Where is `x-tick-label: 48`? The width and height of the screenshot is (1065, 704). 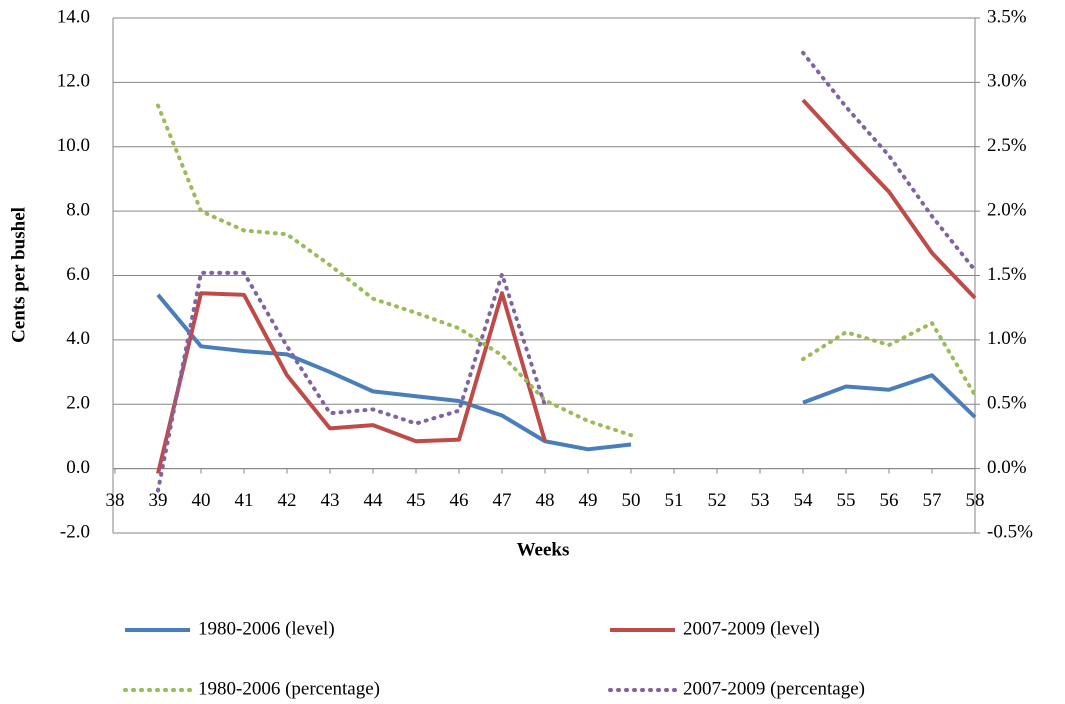 x-tick-label: 48 is located at coordinates (545, 500).